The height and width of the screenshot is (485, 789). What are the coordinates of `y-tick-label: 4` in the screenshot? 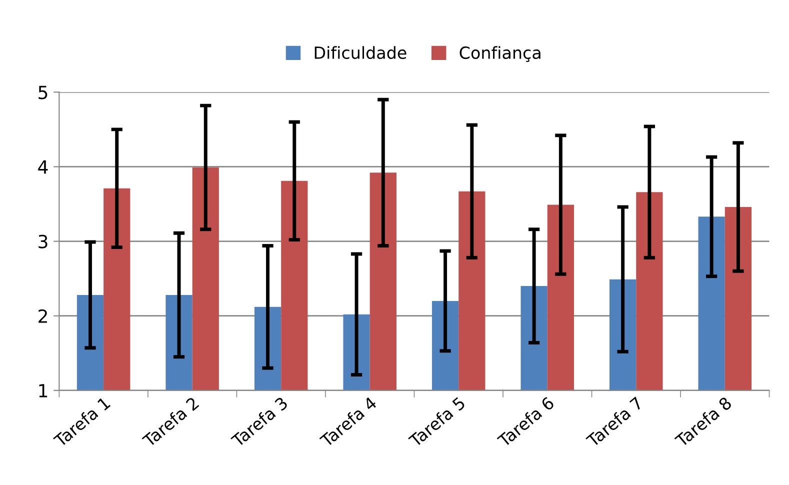 It's located at (43, 167).